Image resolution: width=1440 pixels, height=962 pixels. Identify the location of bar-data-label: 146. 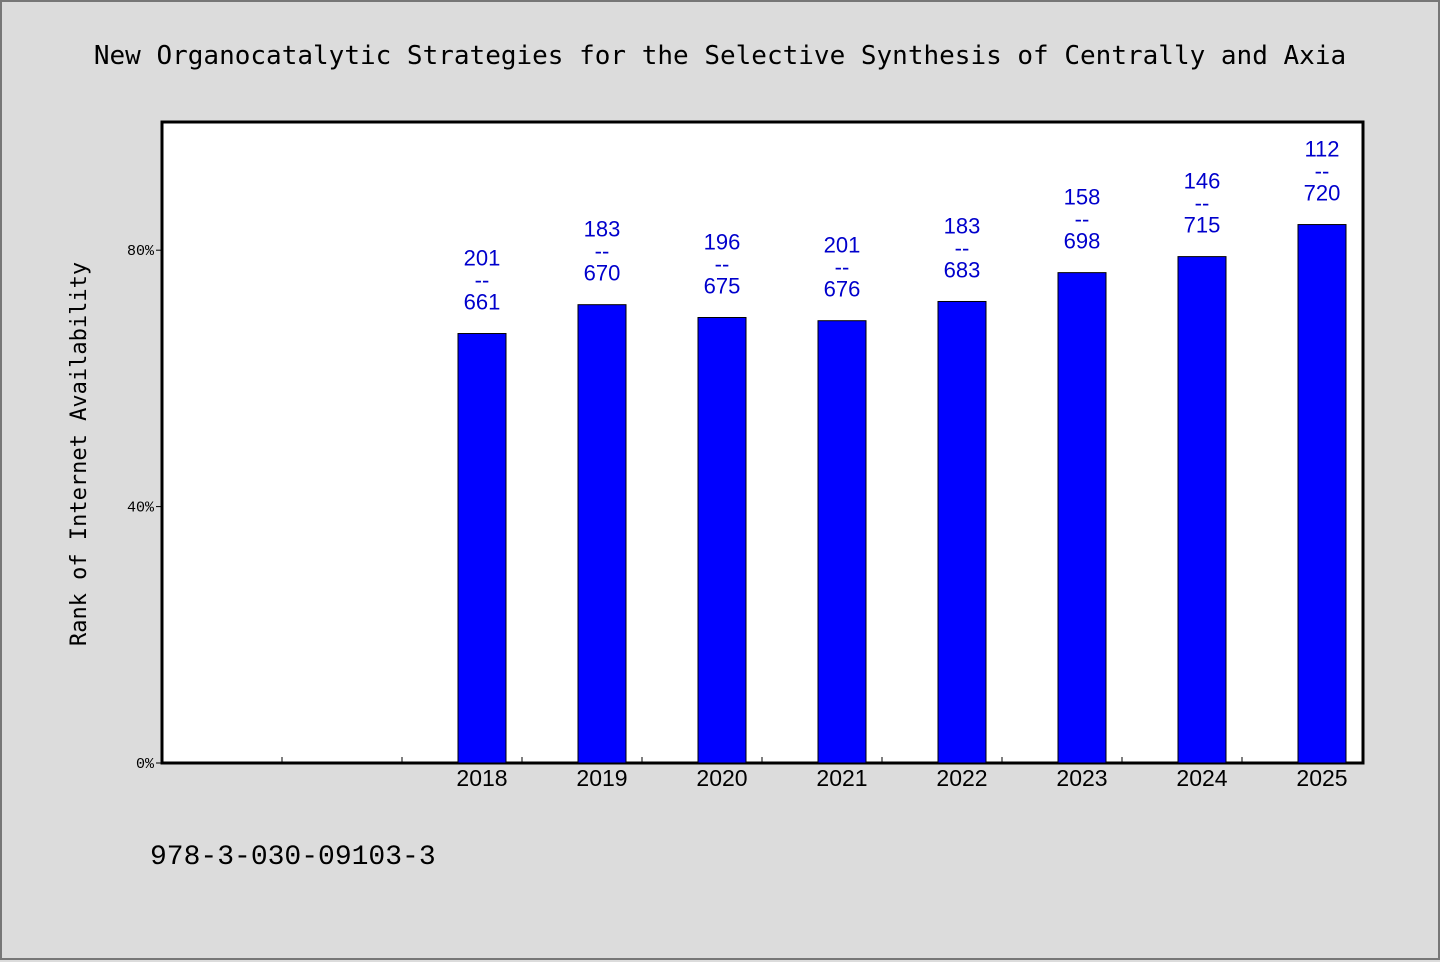
(1202, 181).